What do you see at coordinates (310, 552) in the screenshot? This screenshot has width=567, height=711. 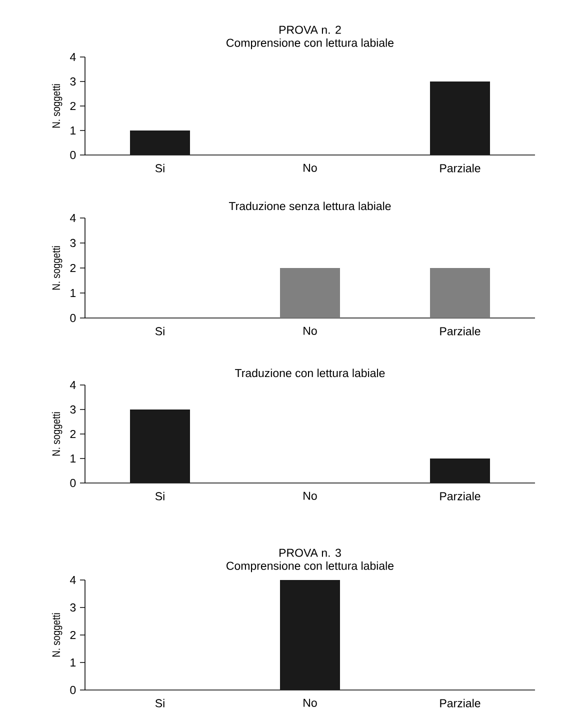 I see `chart-title: PROVA n. 3` at bounding box center [310, 552].